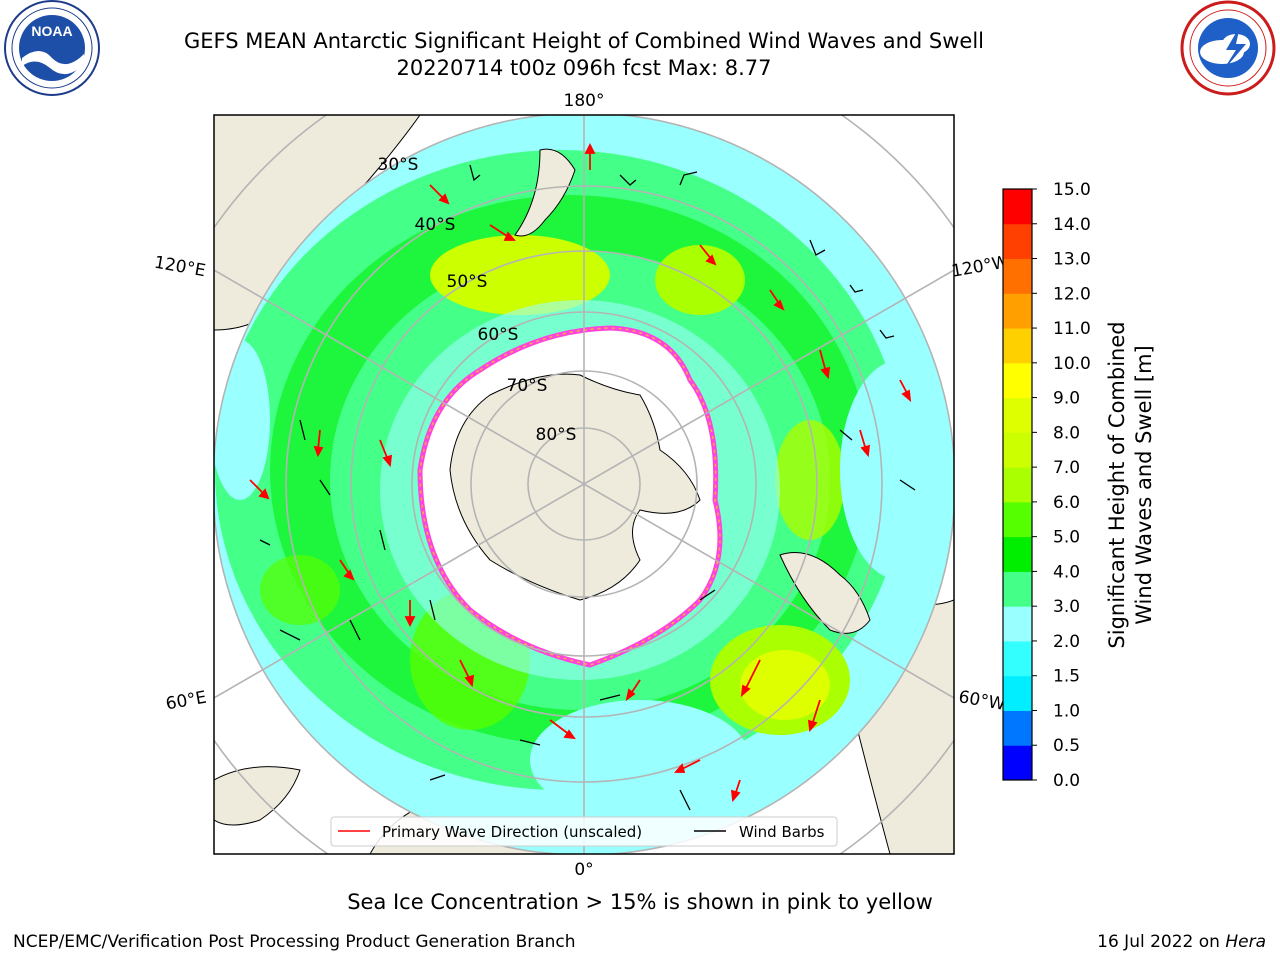  What do you see at coordinates (51, 31) in the screenshot?
I see `noaa-logo-text: NOAA` at bounding box center [51, 31].